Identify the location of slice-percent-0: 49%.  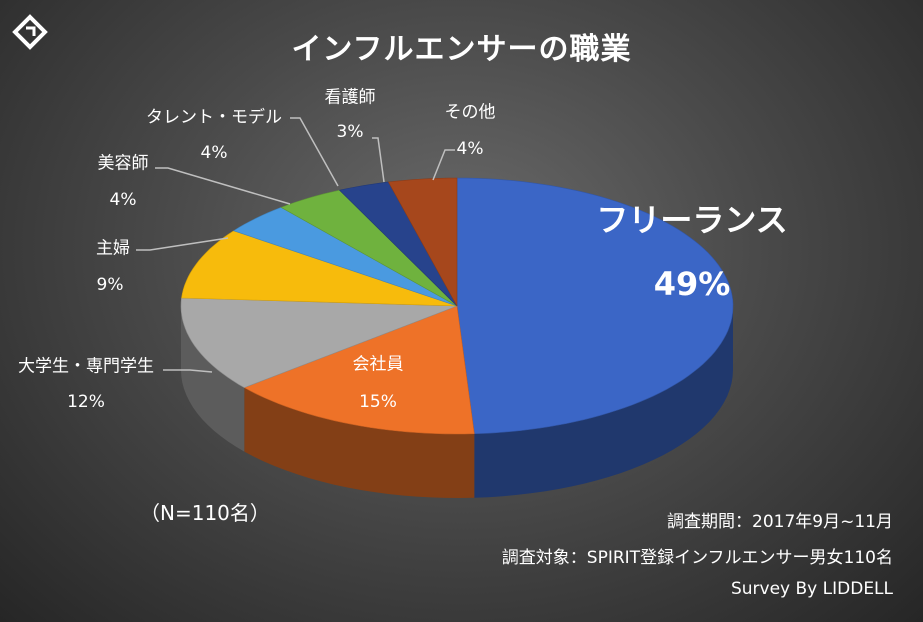
(692, 284).